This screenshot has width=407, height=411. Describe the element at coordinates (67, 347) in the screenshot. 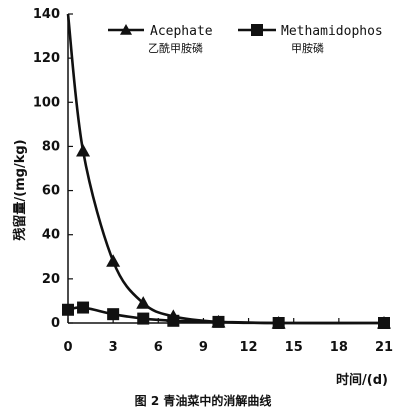

I see `x-tick-label: 0` at that location.